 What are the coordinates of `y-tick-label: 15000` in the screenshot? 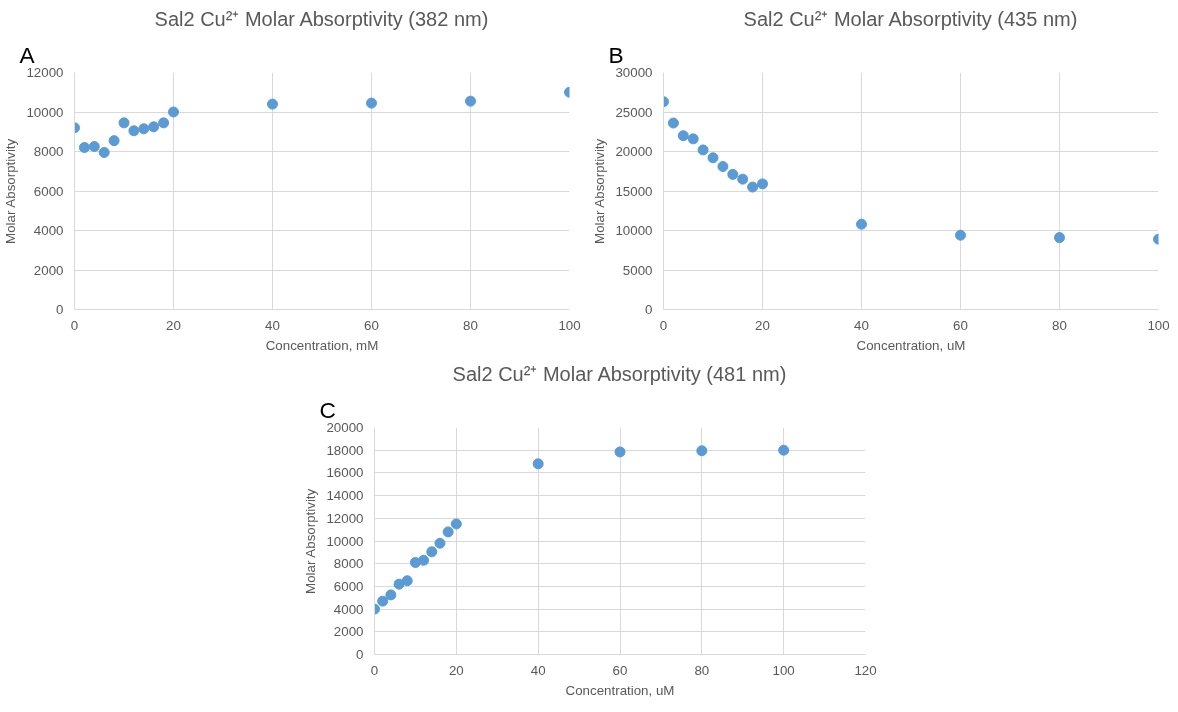 It's located at (634, 191).